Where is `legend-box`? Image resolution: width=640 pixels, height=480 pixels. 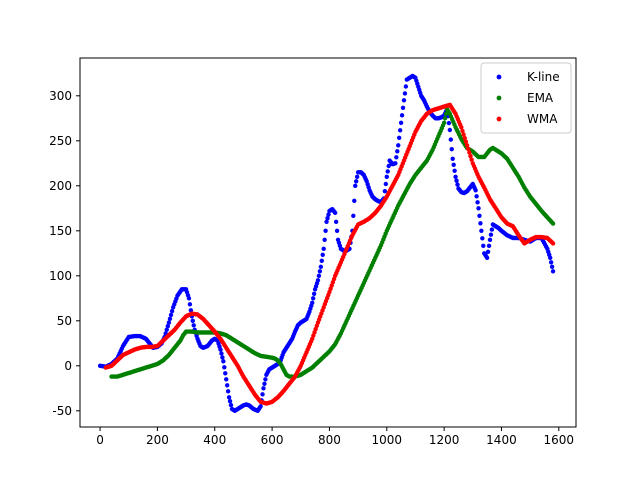 legend-box is located at coordinates (526, 98).